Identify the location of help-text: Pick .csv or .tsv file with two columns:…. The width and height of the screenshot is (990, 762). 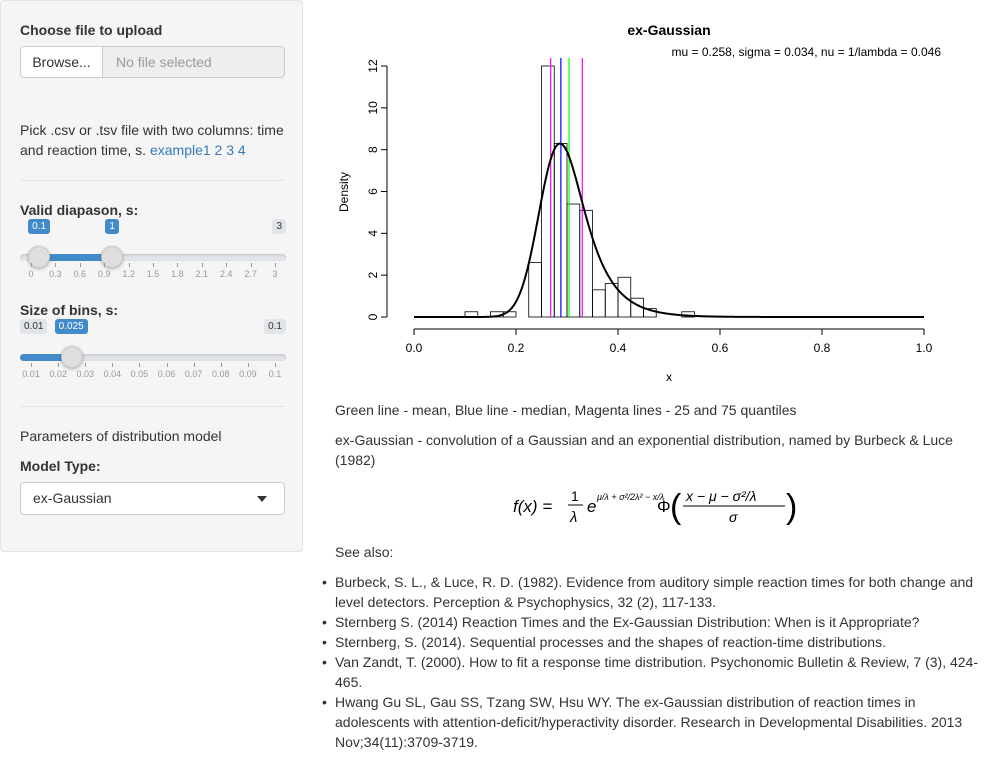
(152, 140).